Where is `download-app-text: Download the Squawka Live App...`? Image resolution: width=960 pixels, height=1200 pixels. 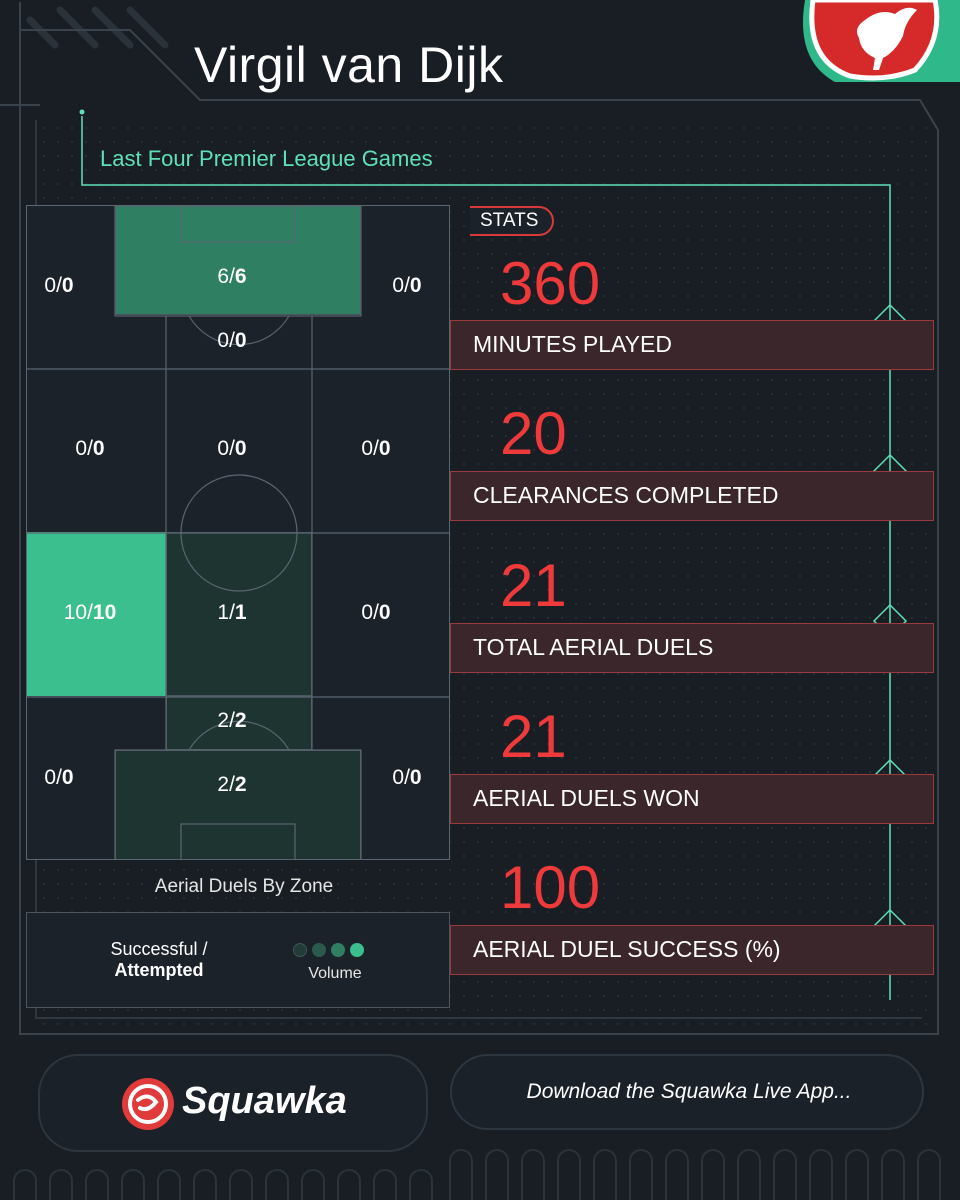
download-app-text: Download the Squawka Live App... is located at coordinates (689, 1091).